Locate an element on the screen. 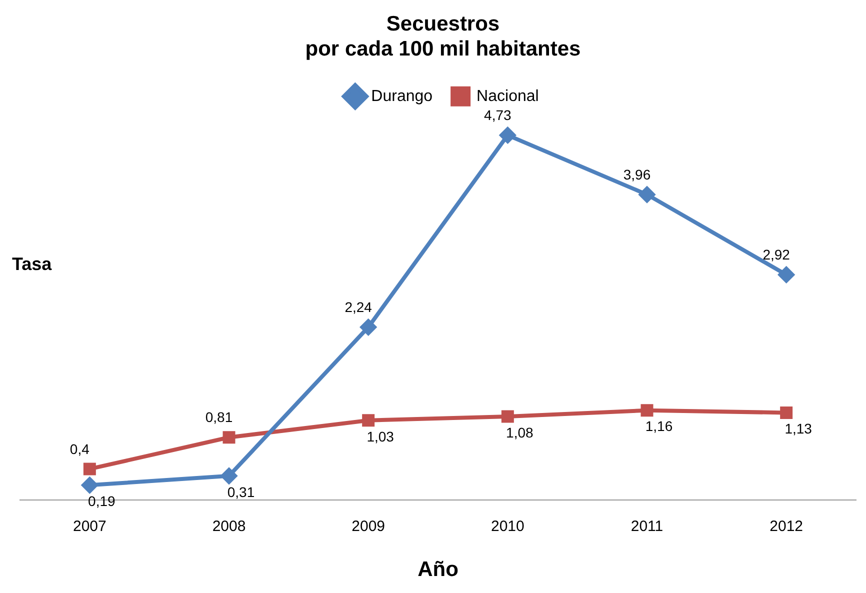 The image size is (866, 593). data-label: 4,73 is located at coordinates (498, 115).